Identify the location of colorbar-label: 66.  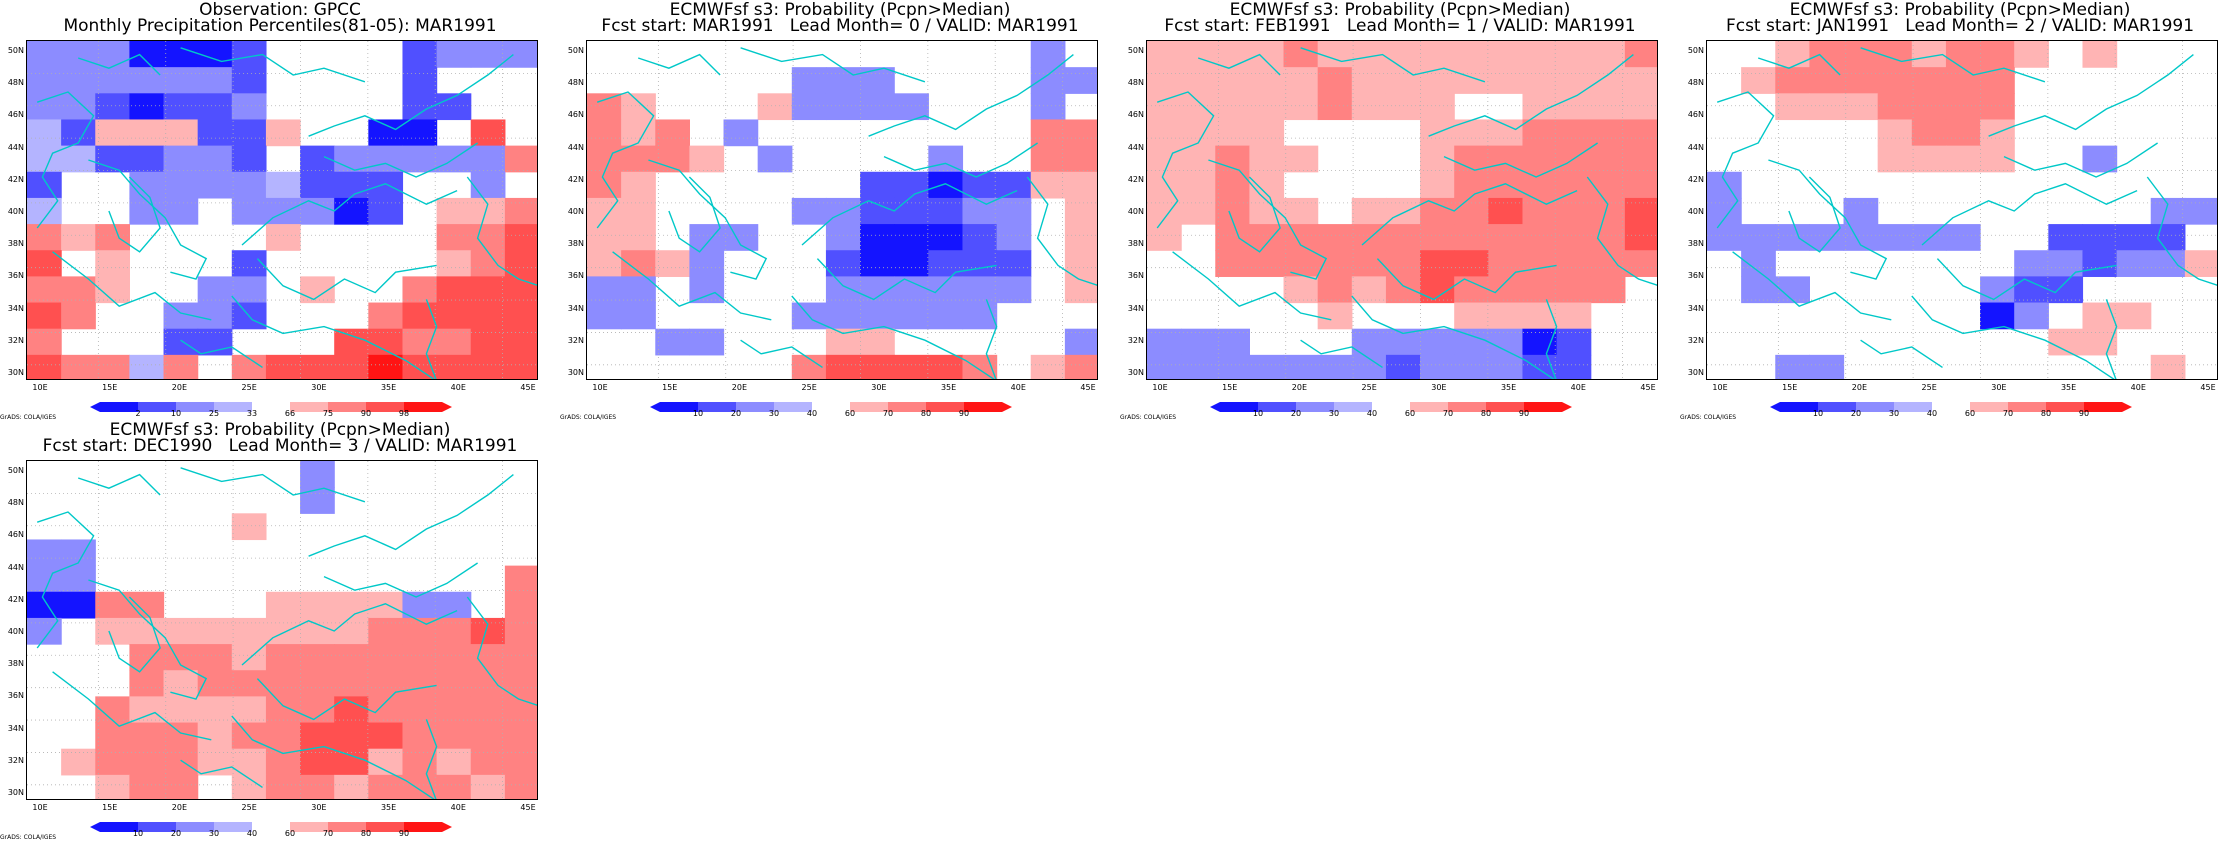
(290, 413).